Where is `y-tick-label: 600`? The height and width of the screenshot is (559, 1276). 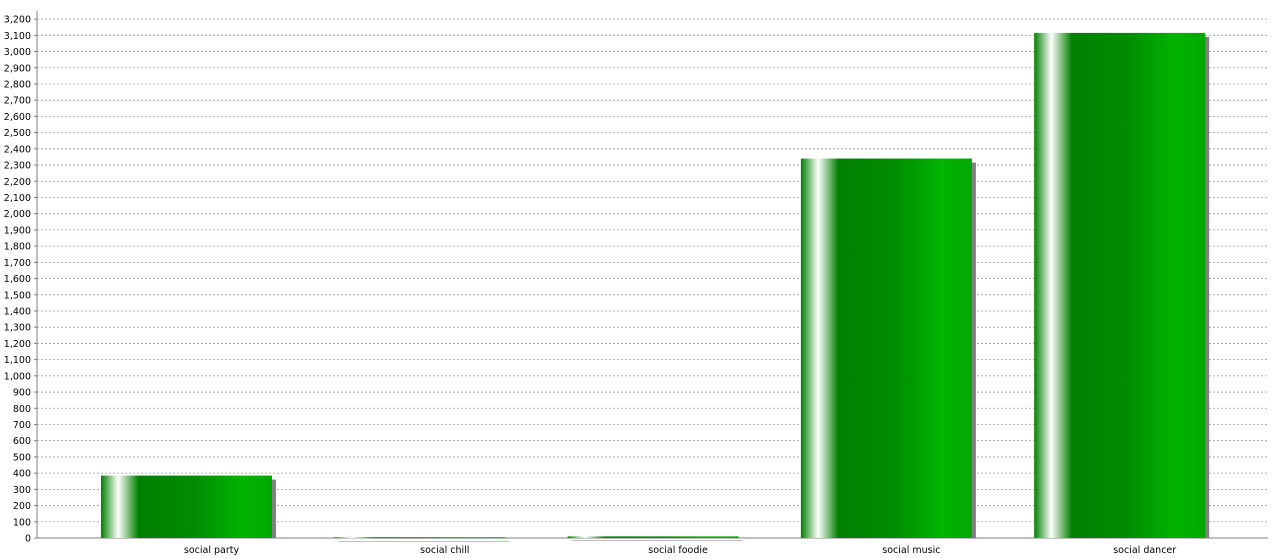
y-tick-label: 600 is located at coordinates (22, 441).